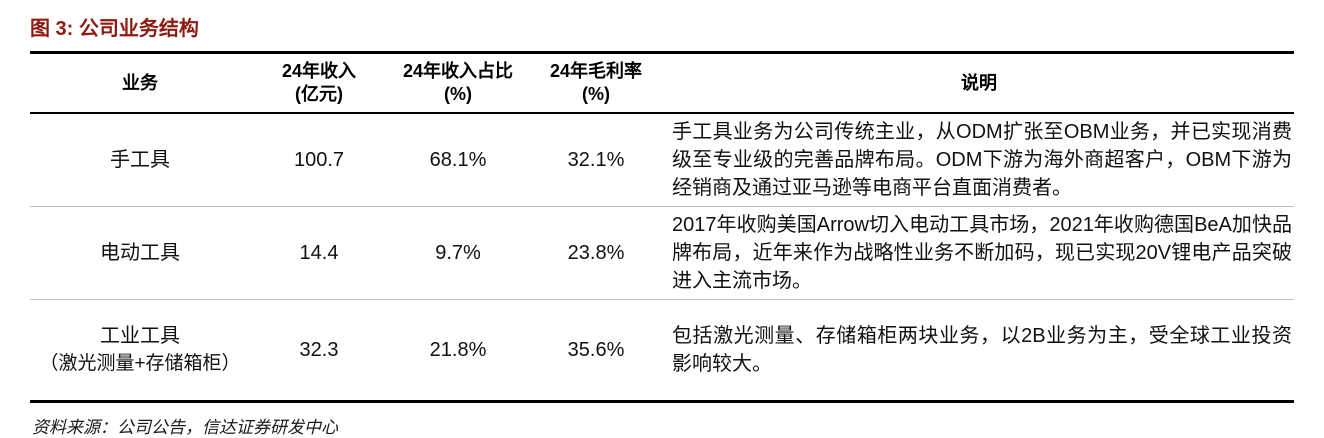 This screenshot has width=1324, height=438. I want to click on header-revenue: 24年收入 (亿元), so click(319, 83).